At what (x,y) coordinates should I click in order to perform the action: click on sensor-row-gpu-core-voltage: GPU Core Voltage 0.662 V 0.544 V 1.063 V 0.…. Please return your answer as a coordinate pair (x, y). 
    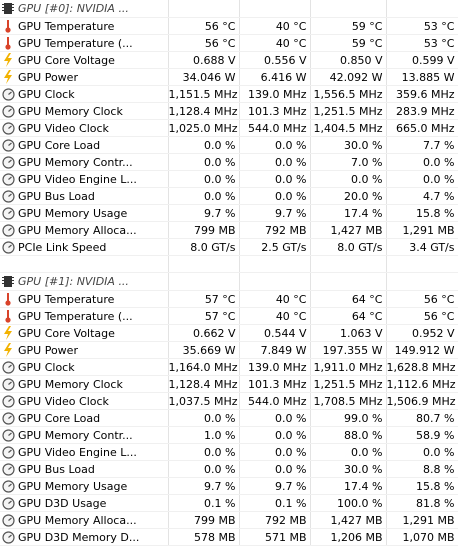
    Looking at the image, I should click on (229, 333).